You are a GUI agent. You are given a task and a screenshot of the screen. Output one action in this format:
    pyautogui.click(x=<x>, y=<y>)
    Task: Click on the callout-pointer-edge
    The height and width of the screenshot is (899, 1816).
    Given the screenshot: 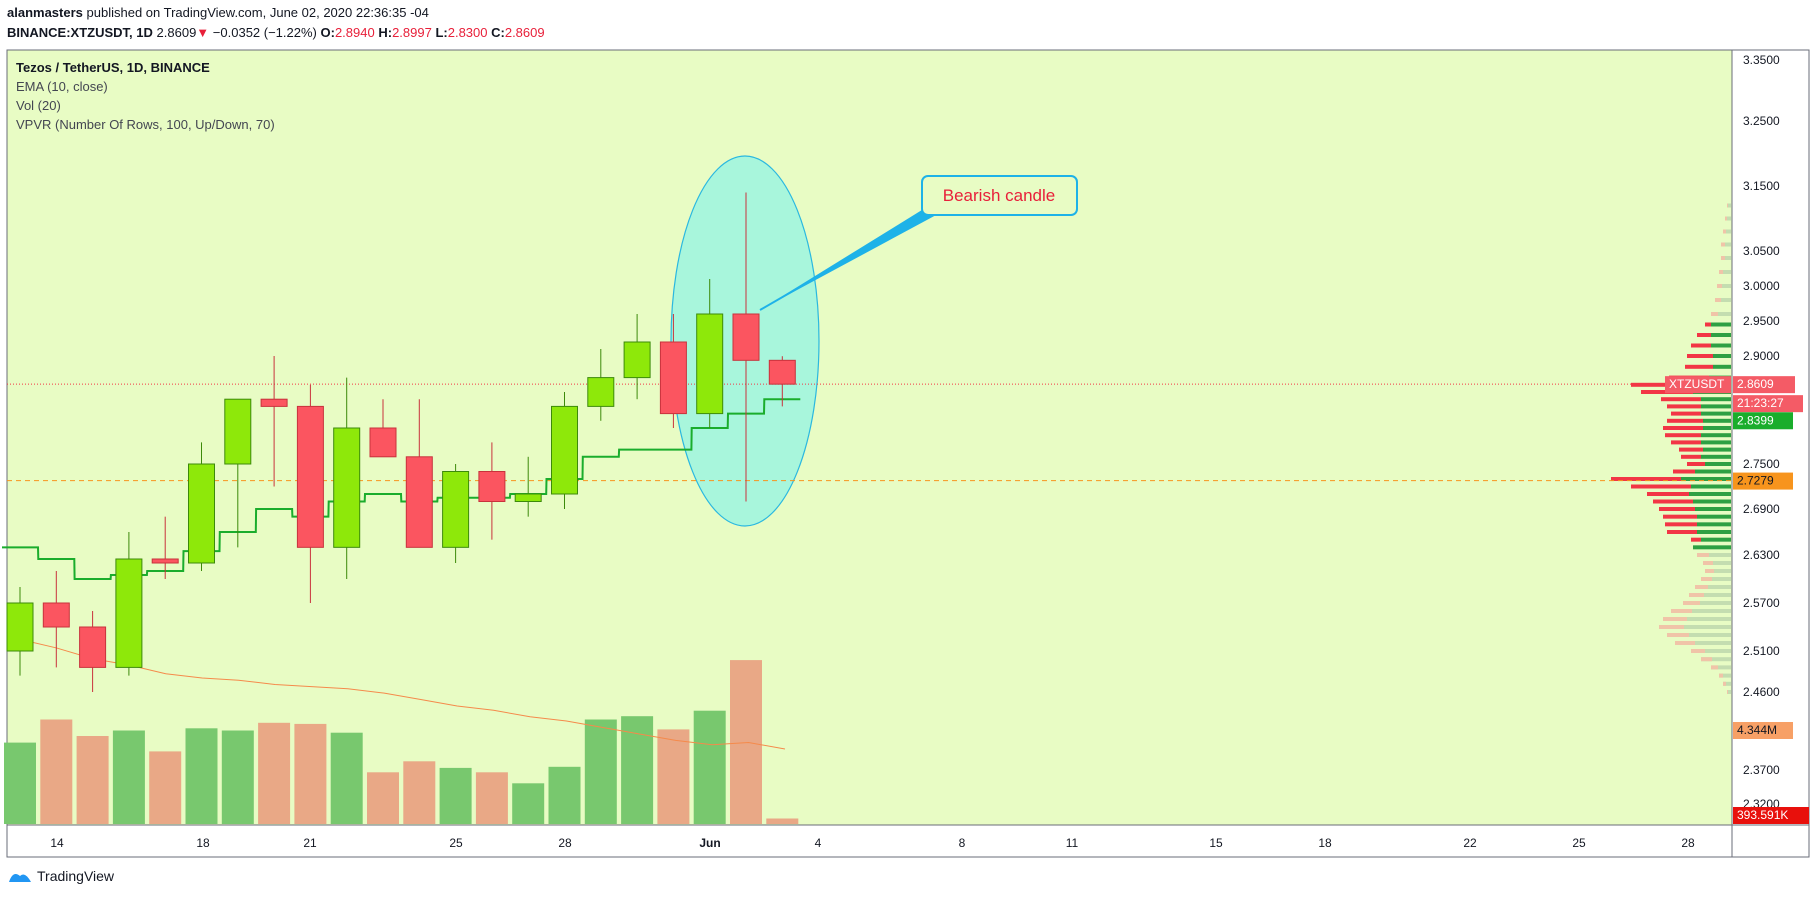 What is the action you would take?
    pyautogui.click(x=844, y=261)
    